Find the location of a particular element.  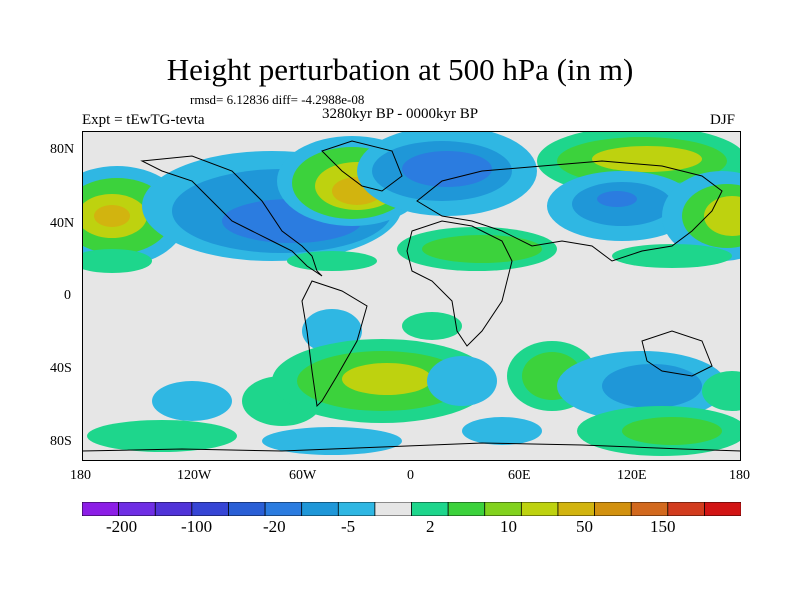

lon-label-60e: 60E is located at coordinates (519, 475).